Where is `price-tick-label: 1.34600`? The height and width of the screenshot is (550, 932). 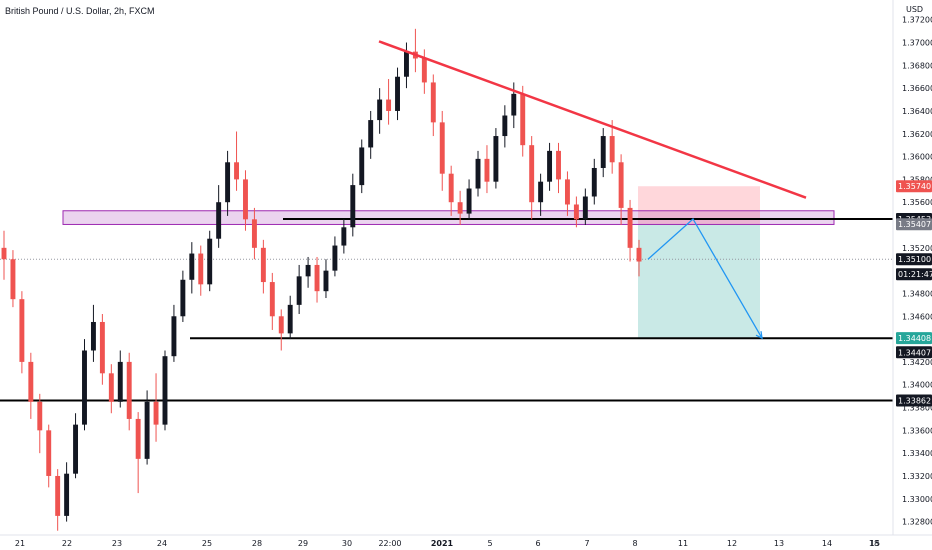
price-tick-label: 1.34600 is located at coordinates (917, 316).